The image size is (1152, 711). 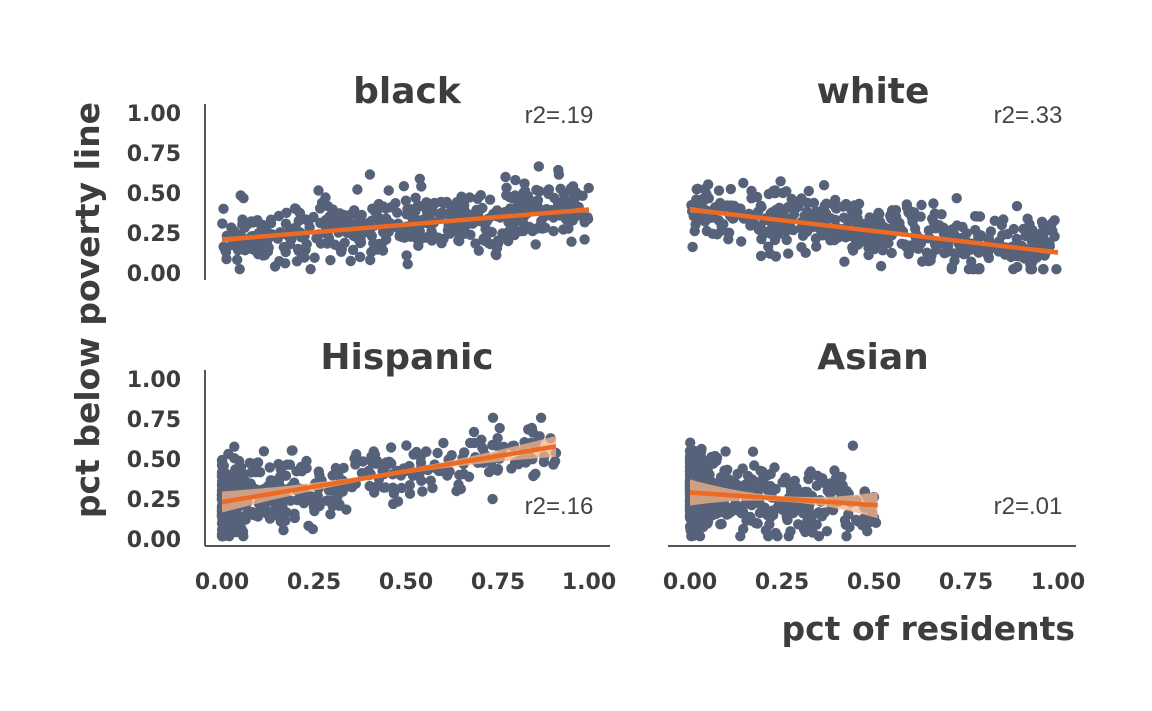 I want to click on panel-title-black: black, so click(x=407, y=91).